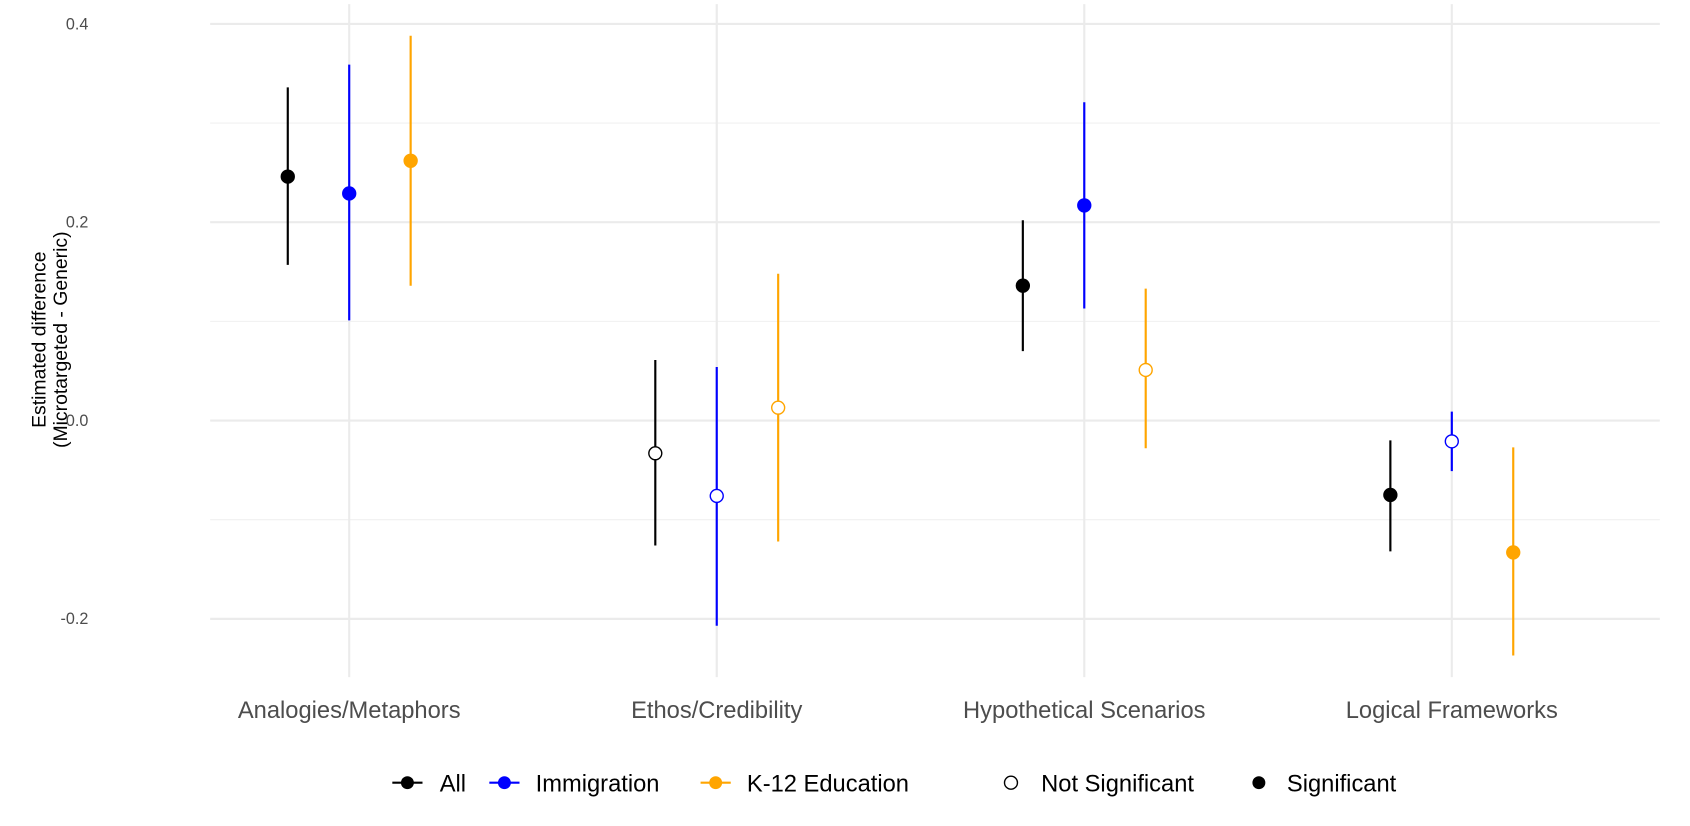  What do you see at coordinates (1452, 711) in the screenshot?
I see `x-tick-label: Logical Frameworks` at bounding box center [1452, 711].